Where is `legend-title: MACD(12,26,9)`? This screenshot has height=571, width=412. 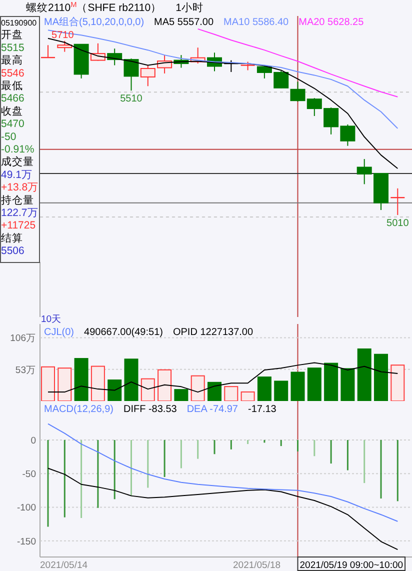
legend-title: MACD(12,26,9) is located at coordinates (79, 409).